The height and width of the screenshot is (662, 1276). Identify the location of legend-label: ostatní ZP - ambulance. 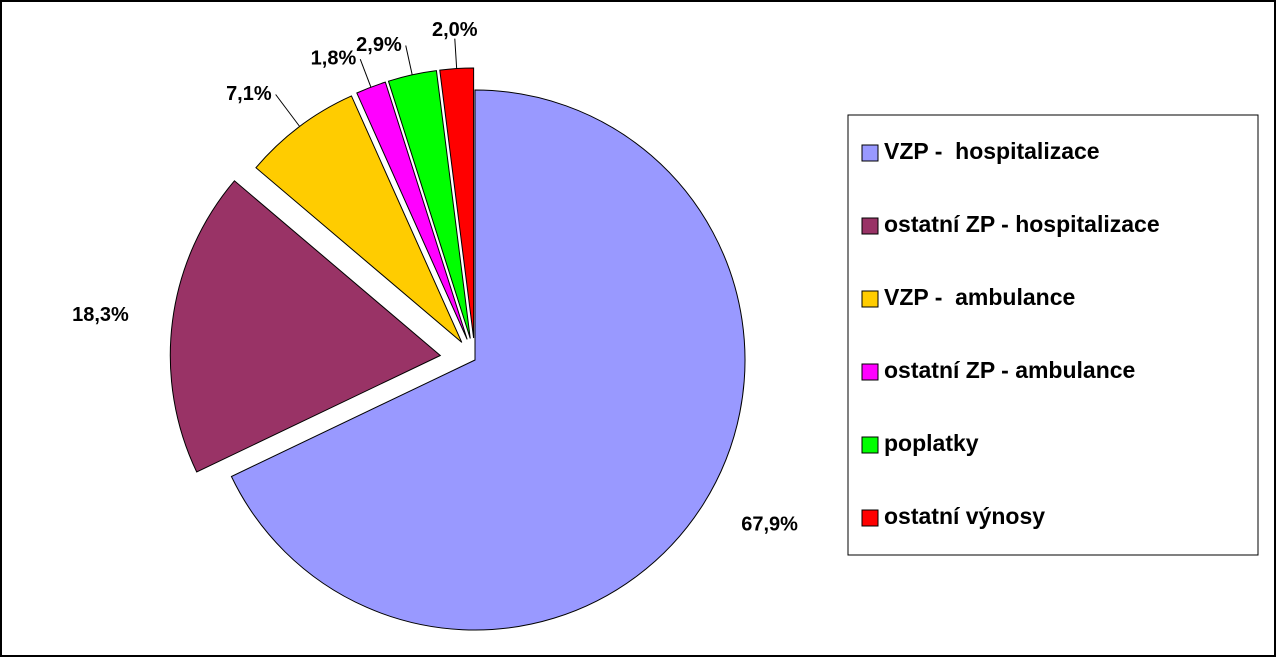
(1009, 370).